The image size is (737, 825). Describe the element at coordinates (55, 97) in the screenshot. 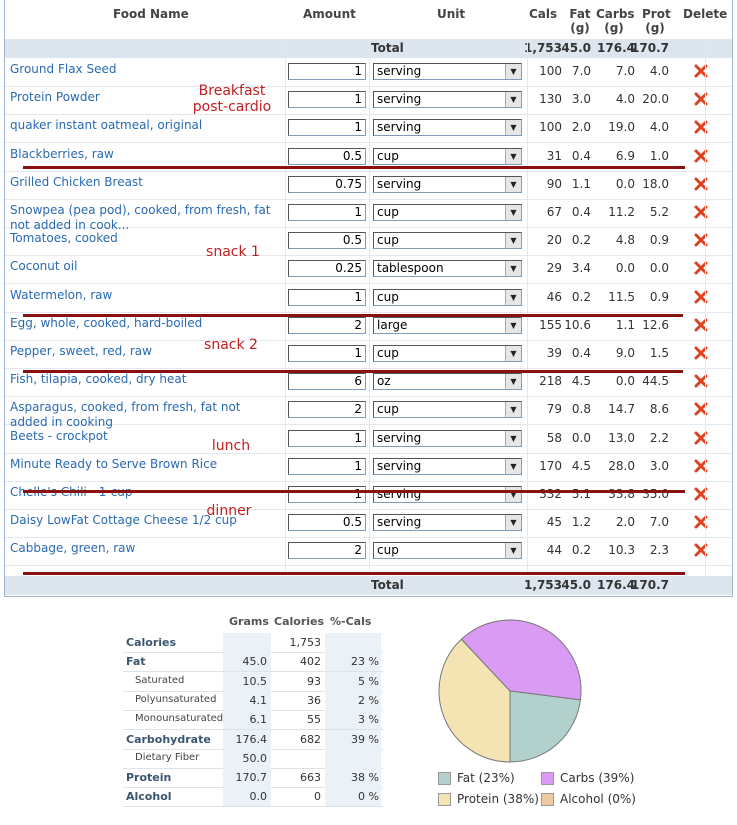

I see `food-name-link: Protein Powder` at that location.